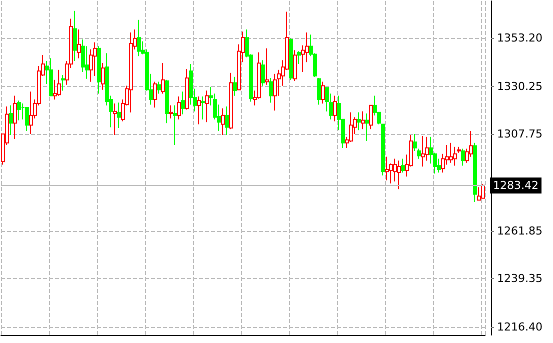 This screenshot has width=553, height=343. What do you see at coordinates (519, 87) in the screenshot?
I see `y-tick-label: 1330.25` at bounding box center [519, 87].